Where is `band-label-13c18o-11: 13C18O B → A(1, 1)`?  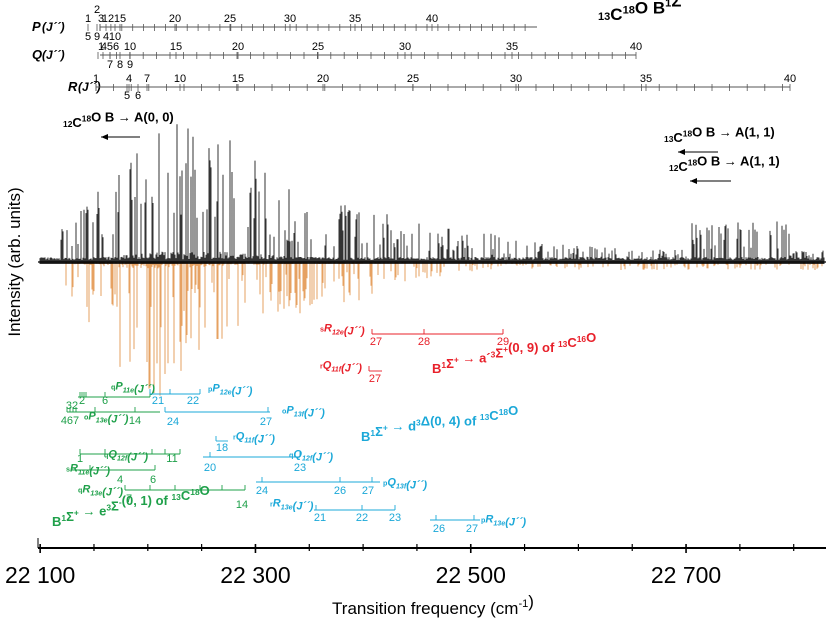 band-label-13c18o-11: 13C18O B → A(1, 1) is located at coordinates (719, 135).